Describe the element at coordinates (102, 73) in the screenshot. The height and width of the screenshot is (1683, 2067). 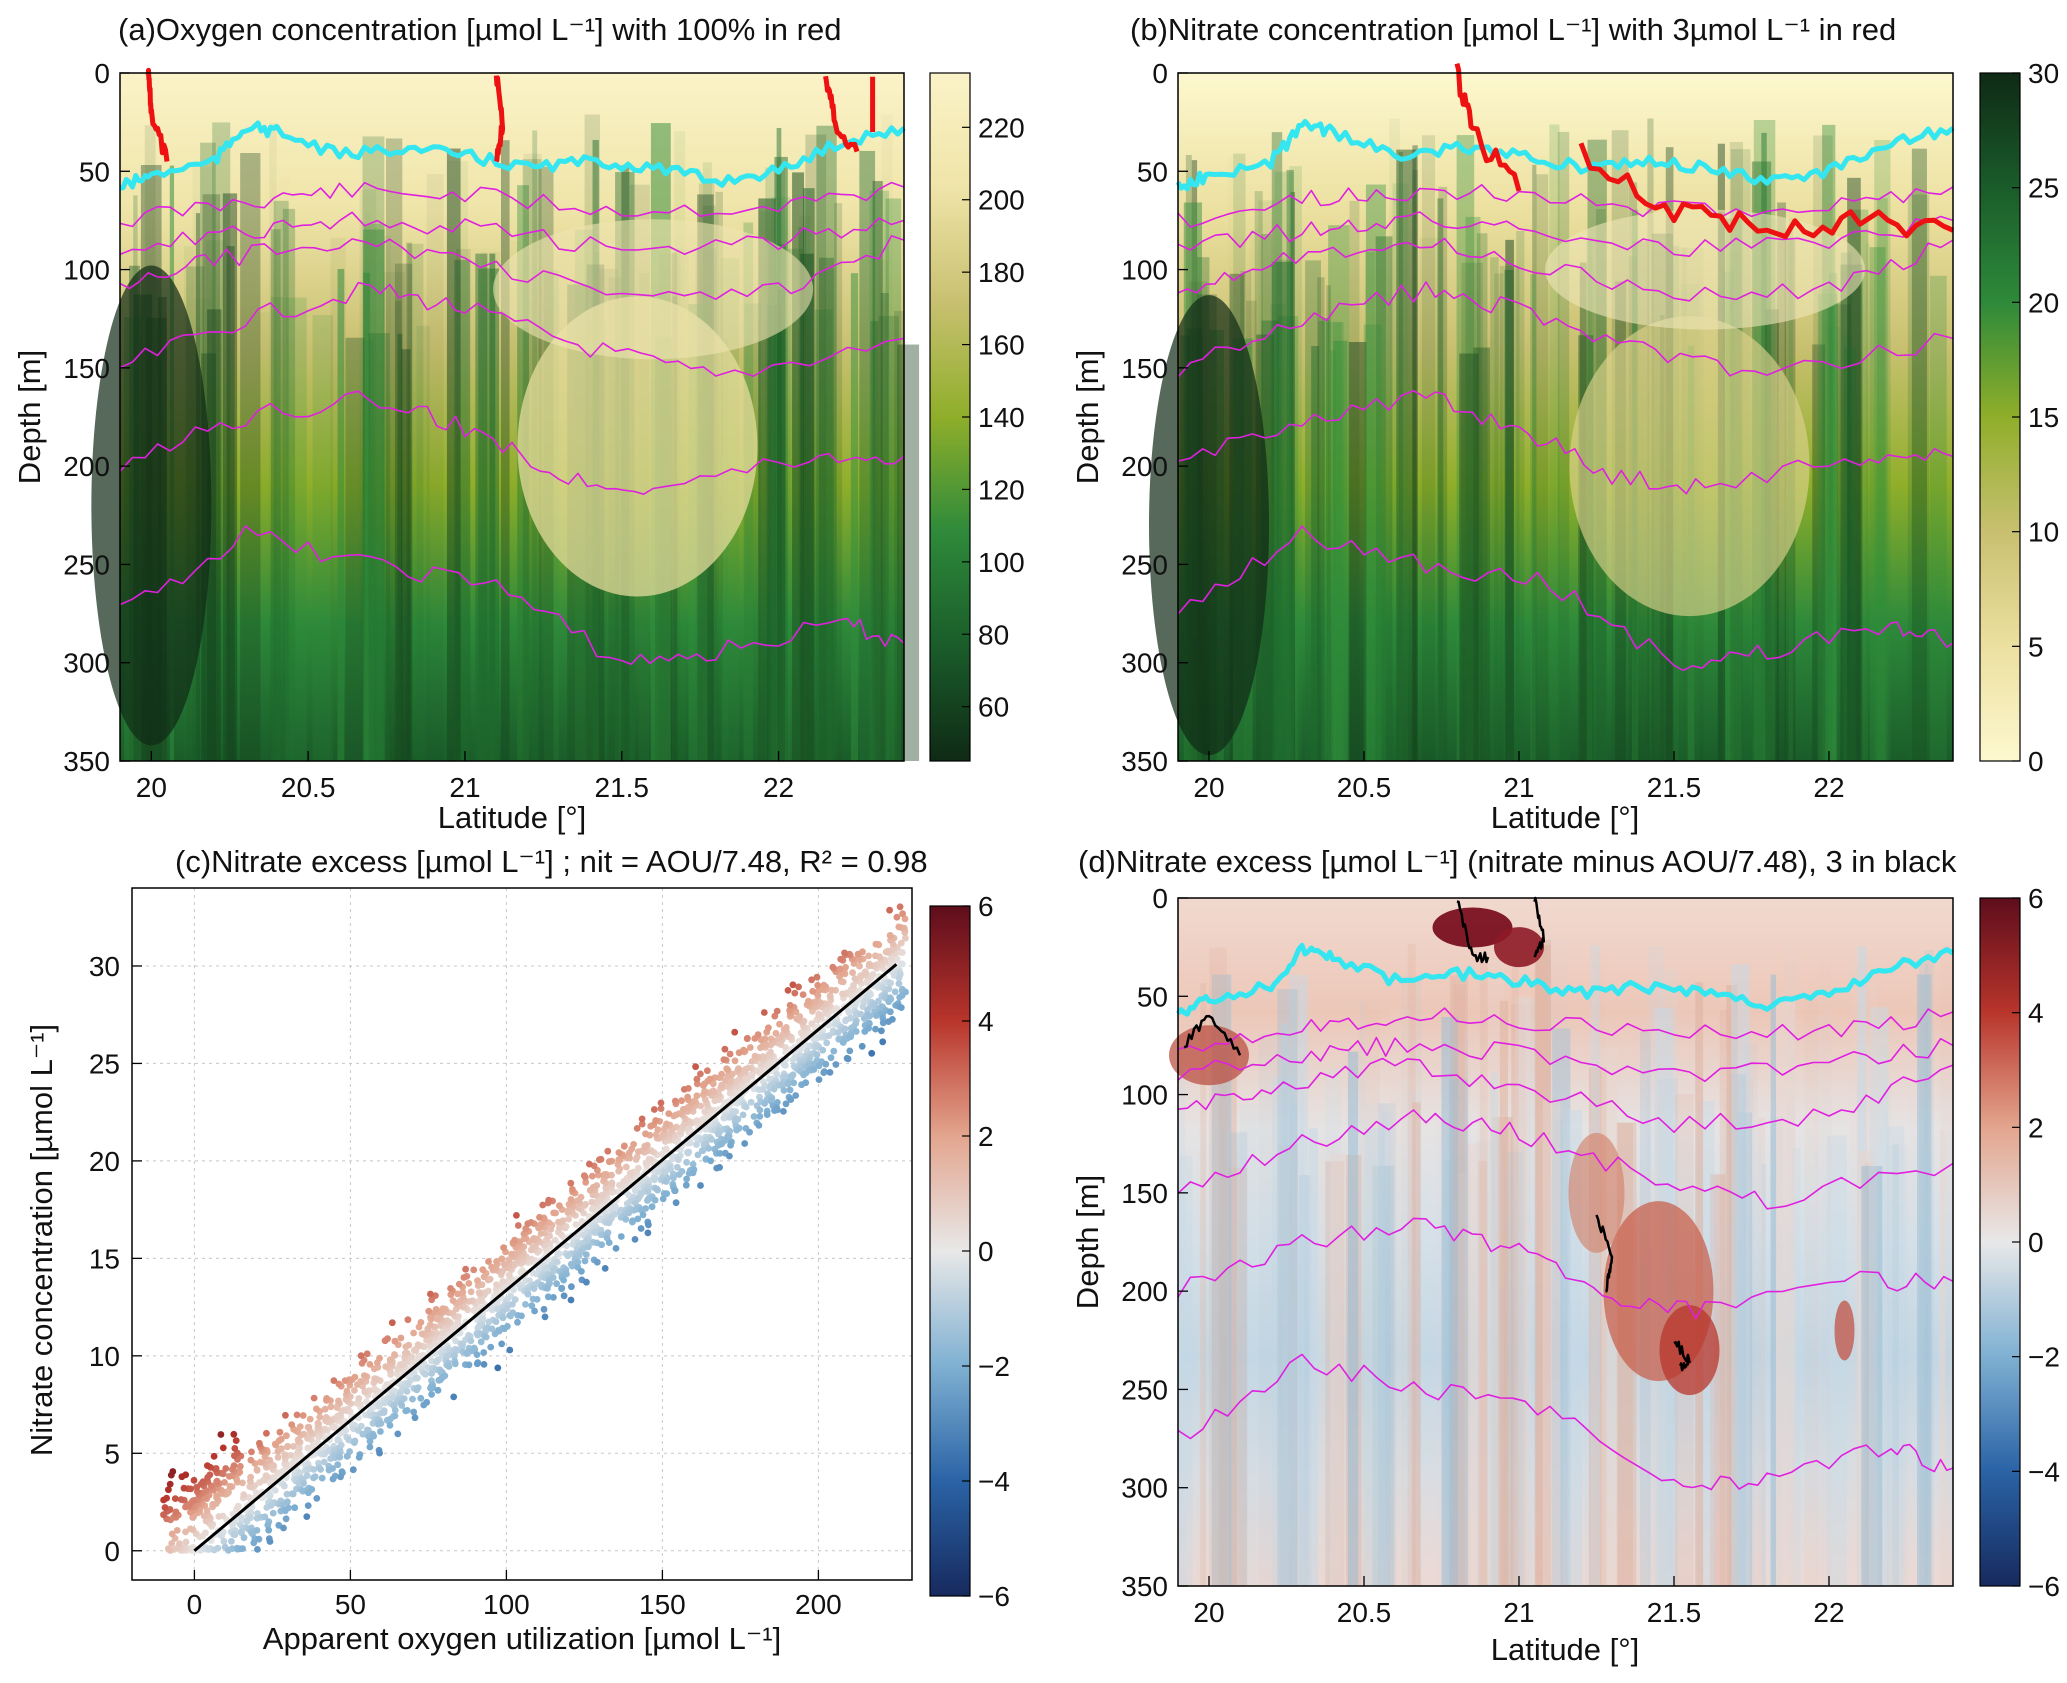
I see `panel-a-ytick-label: 0` at that location.